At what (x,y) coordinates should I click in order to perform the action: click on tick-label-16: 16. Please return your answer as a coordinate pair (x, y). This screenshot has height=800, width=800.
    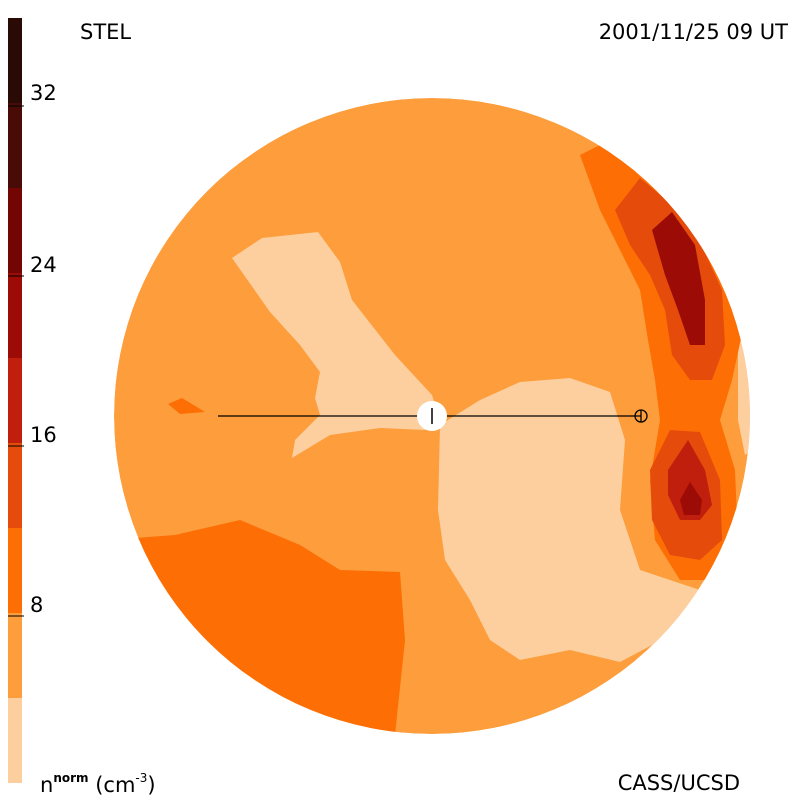
    Looking at the image, I should click on (43, 435).